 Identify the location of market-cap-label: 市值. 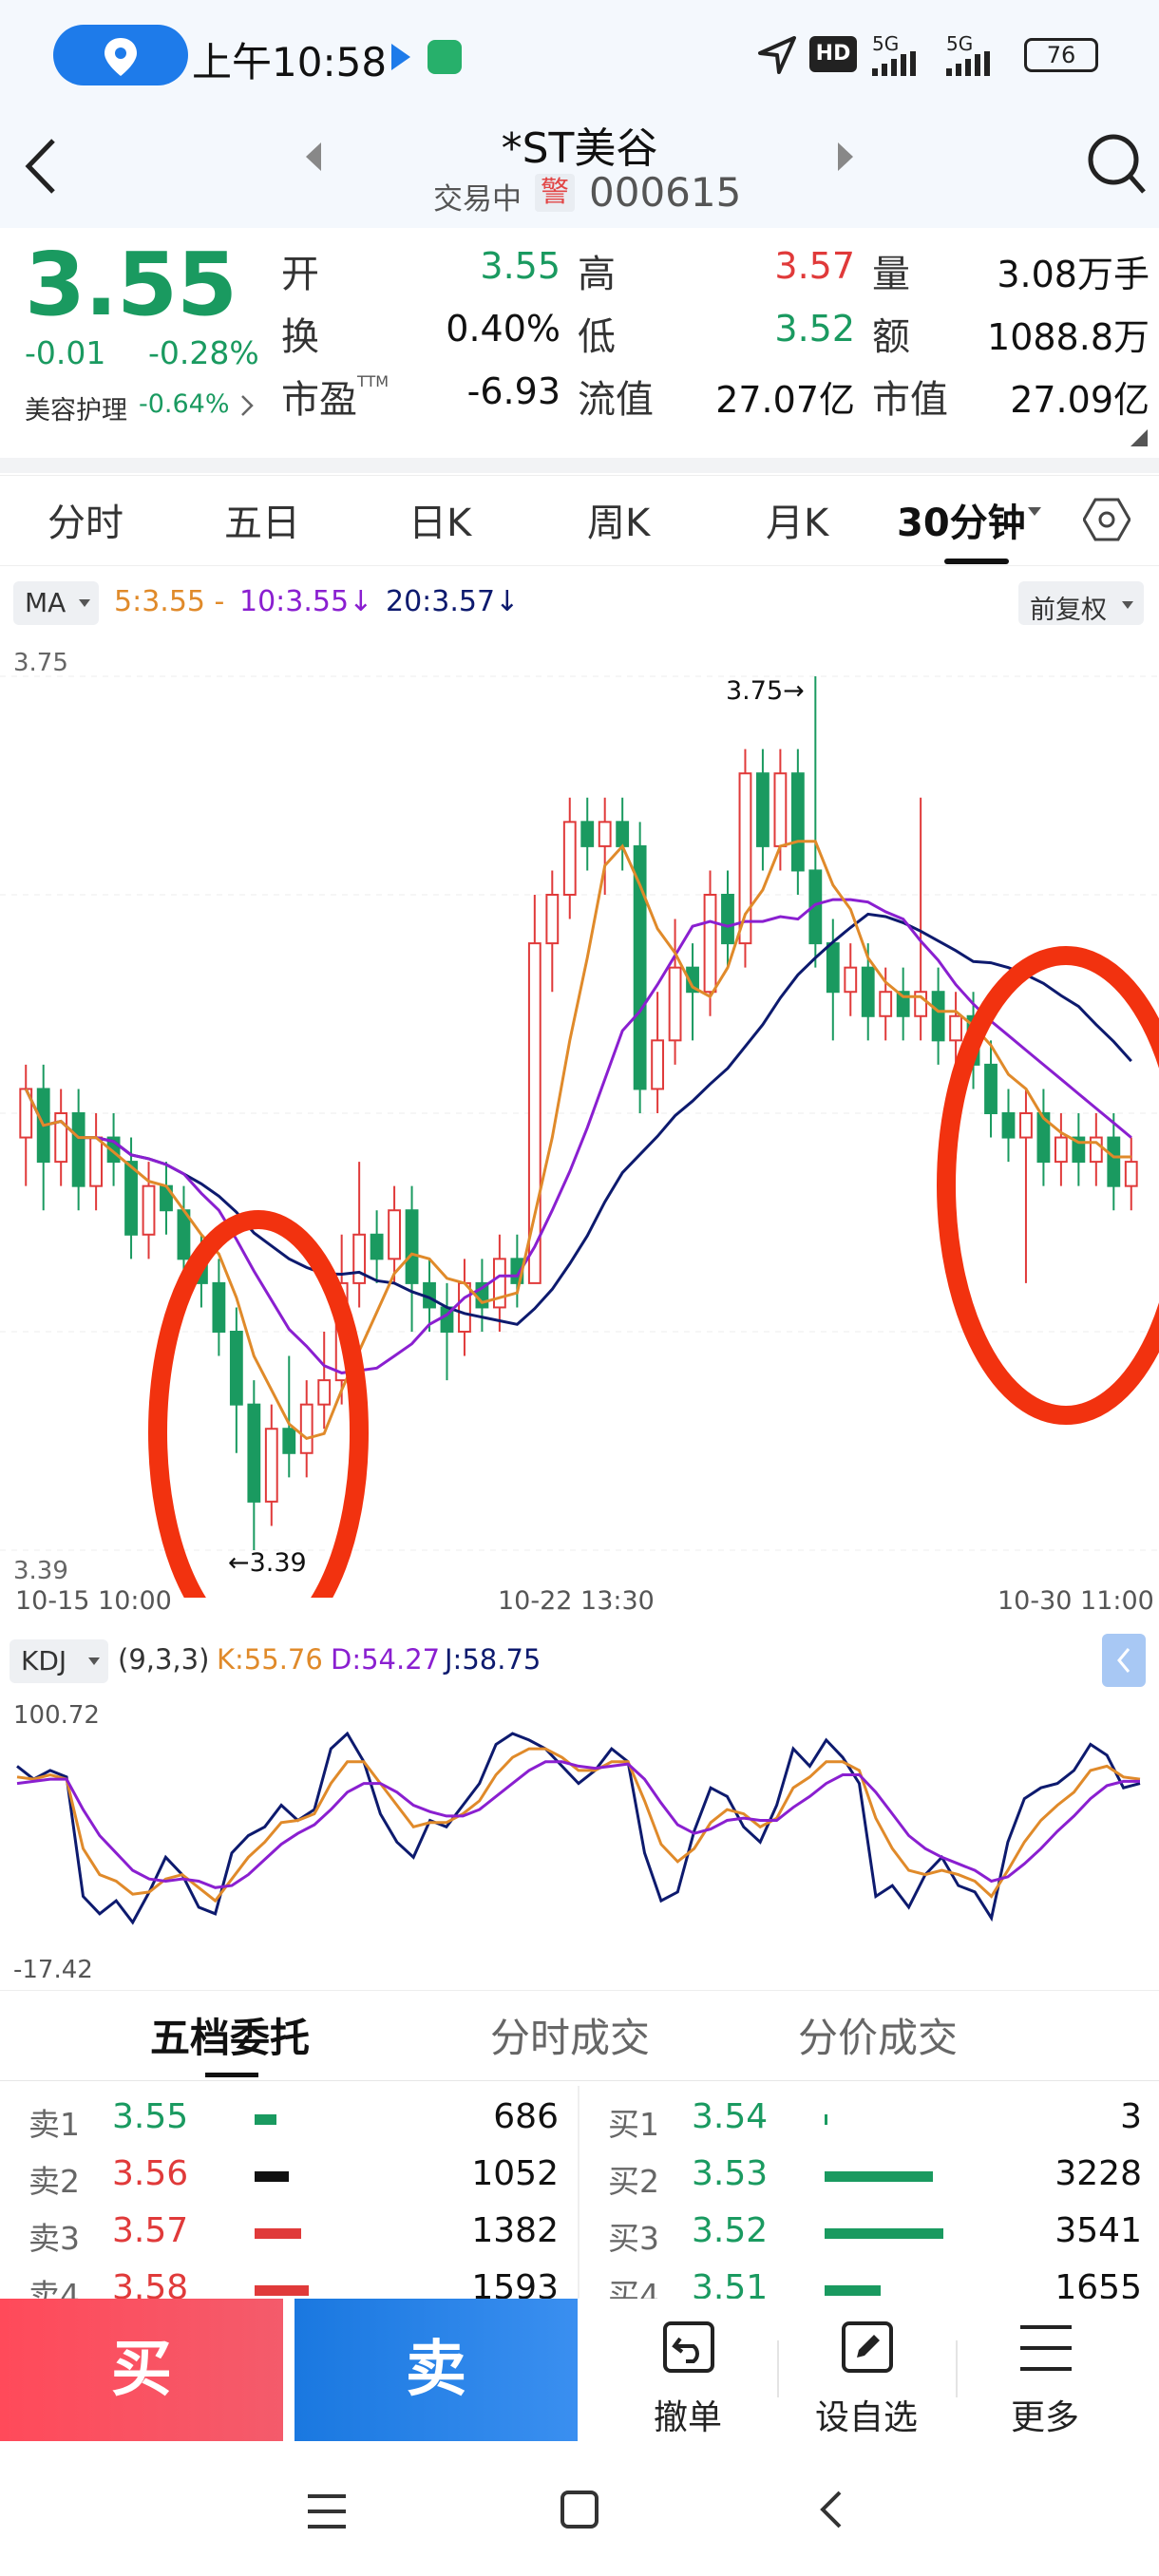
(910, 400).